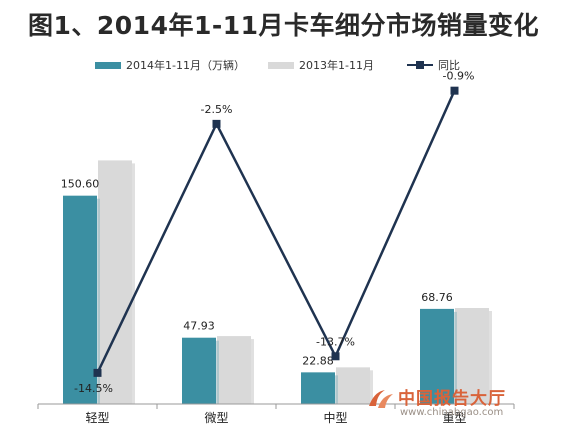 The image size is (581, 438). Describe the element at coordinates (216, 418) in the screenshot. I see `category-label: 微型` at that location.